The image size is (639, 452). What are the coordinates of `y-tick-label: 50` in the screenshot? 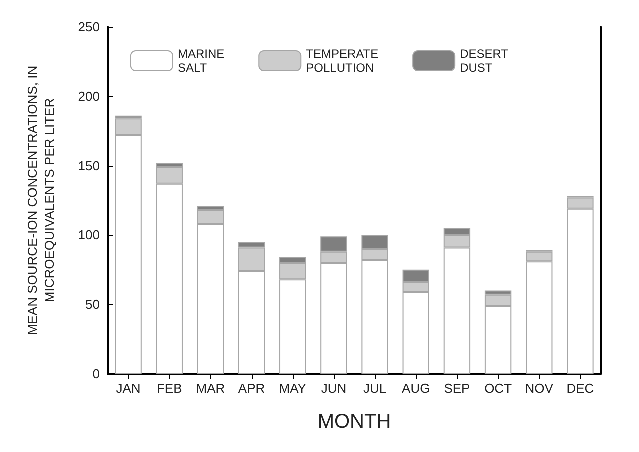 It's located at (93, 304).